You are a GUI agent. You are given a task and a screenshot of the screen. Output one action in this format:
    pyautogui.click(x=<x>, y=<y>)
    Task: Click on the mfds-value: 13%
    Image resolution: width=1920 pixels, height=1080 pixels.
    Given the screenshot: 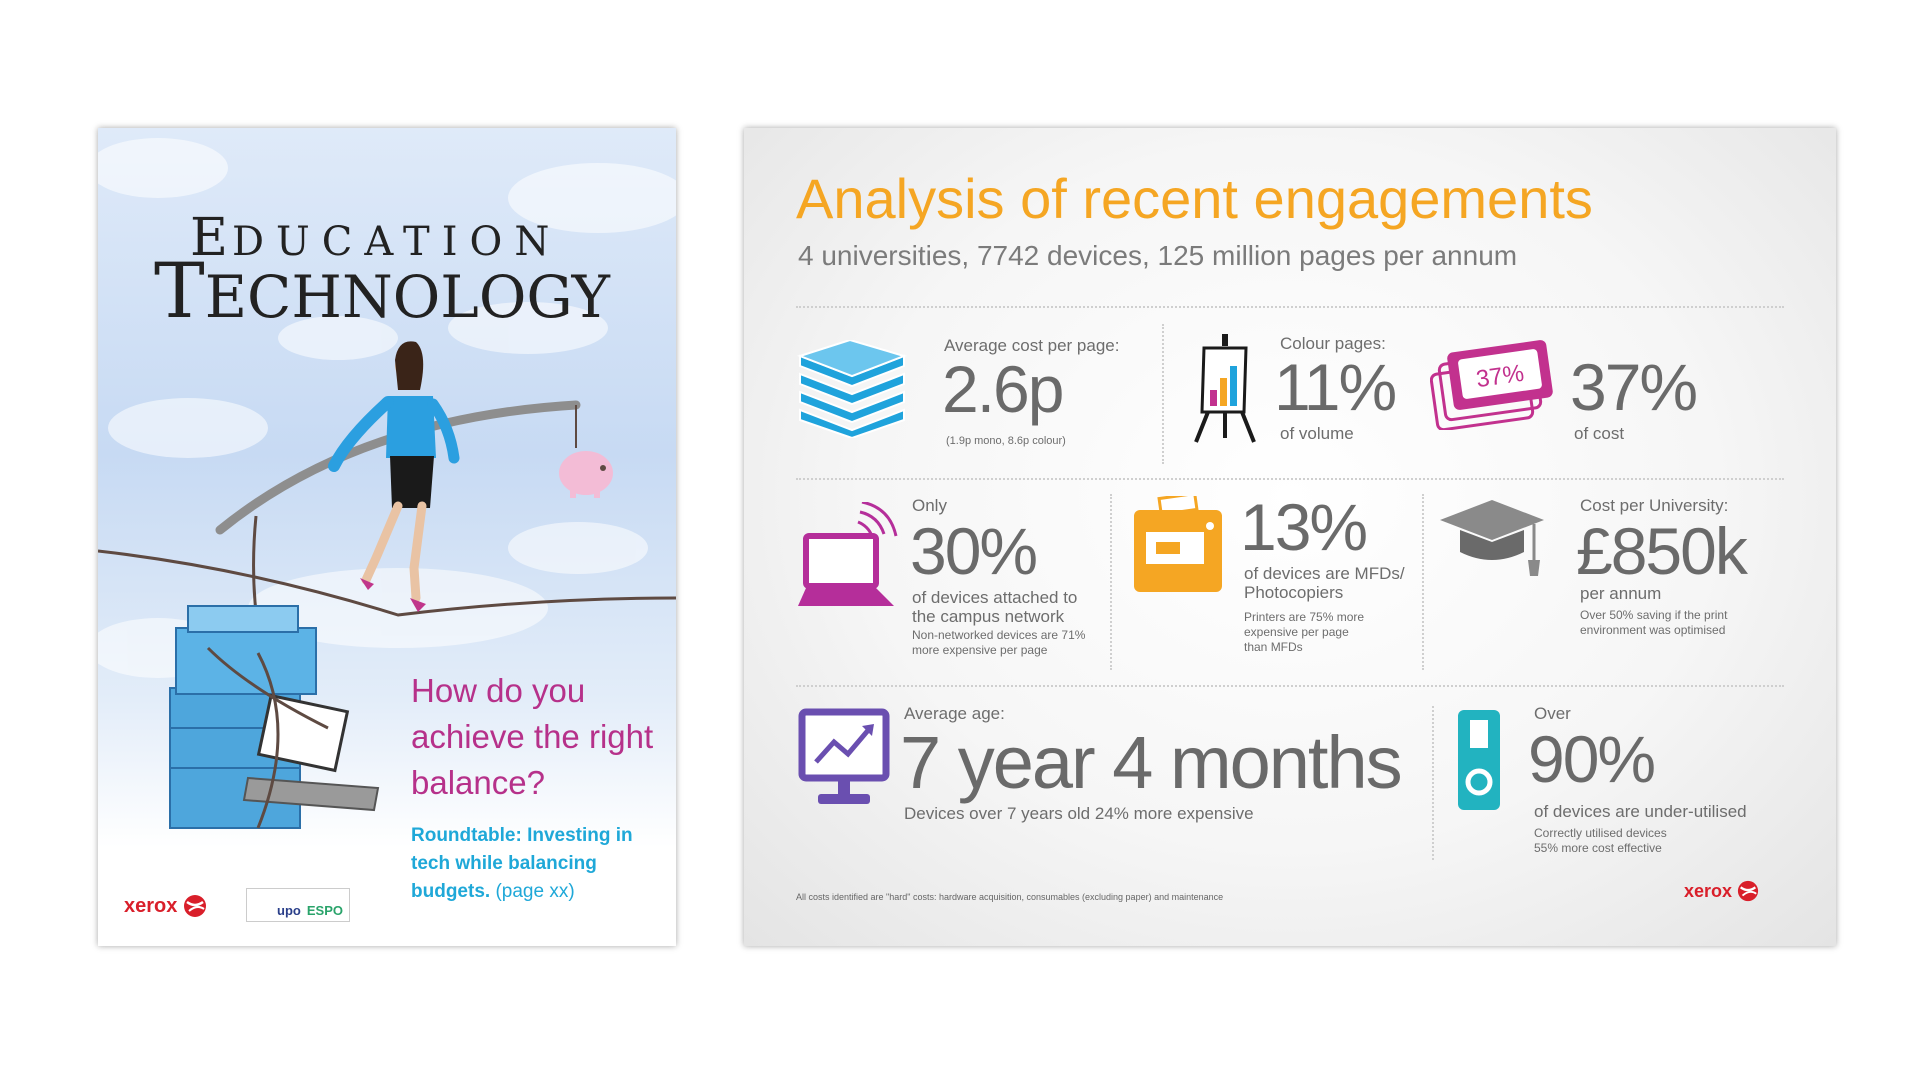 What is the action you would take?
    pyautogui.click(x=1304, y=527)
    